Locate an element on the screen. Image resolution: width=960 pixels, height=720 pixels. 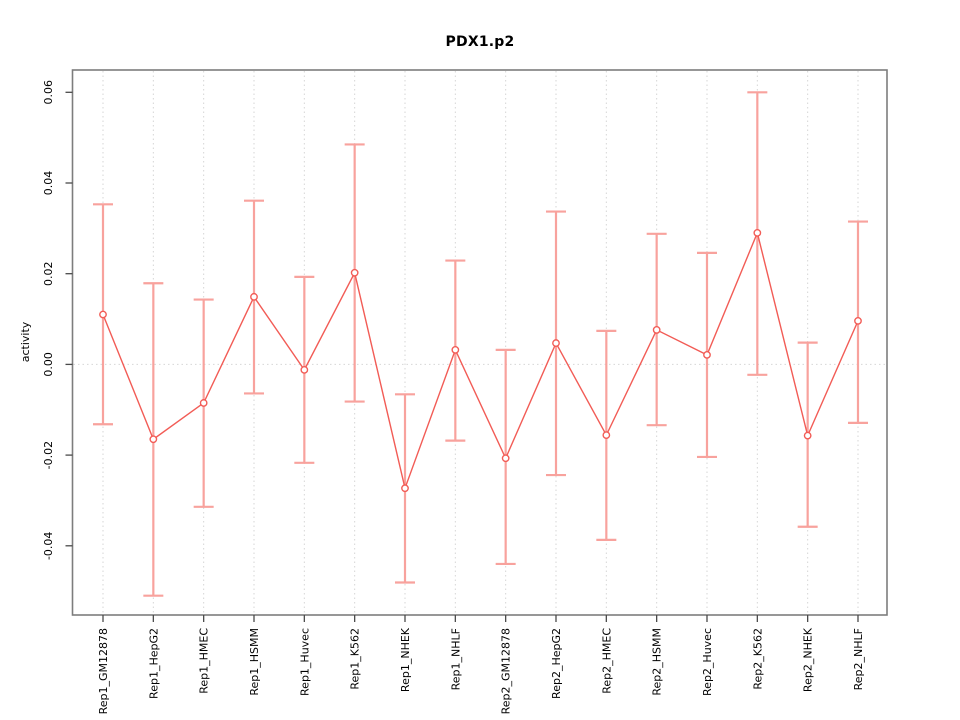
y-axis-label: activity is located at coordinates (25, 342).